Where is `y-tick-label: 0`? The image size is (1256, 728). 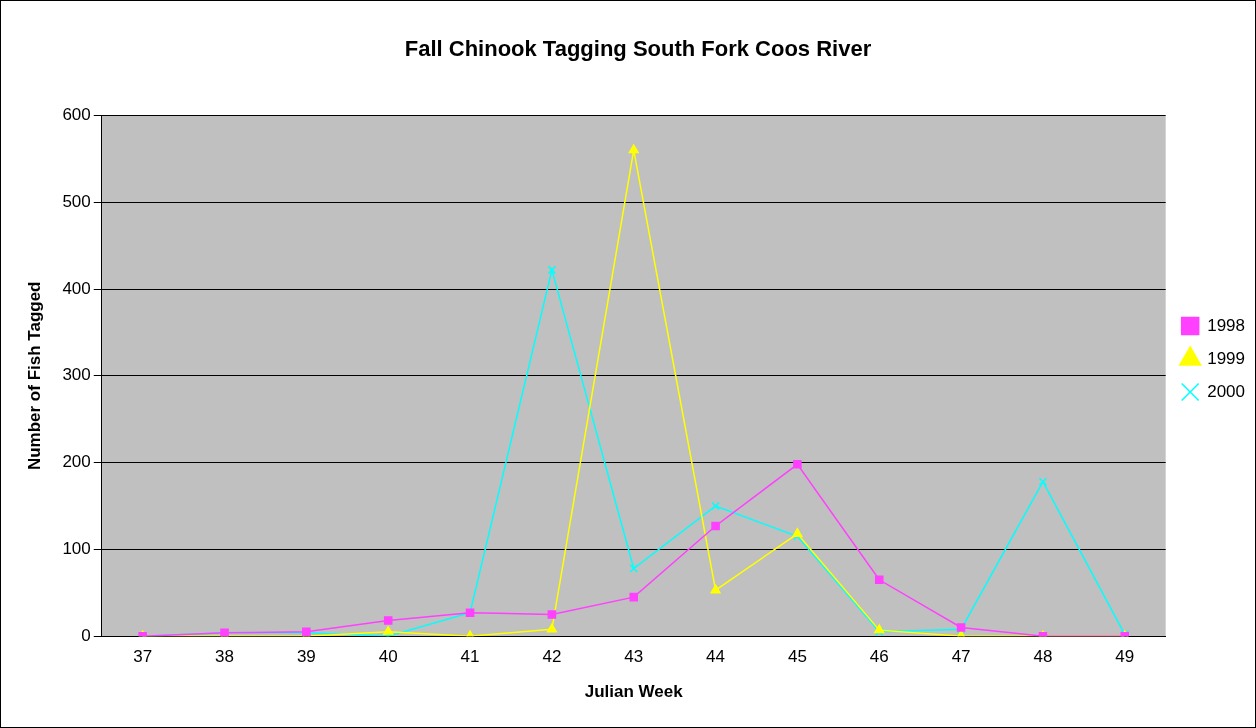 y-tick-label: 0 is located at coordinates (86, 635).